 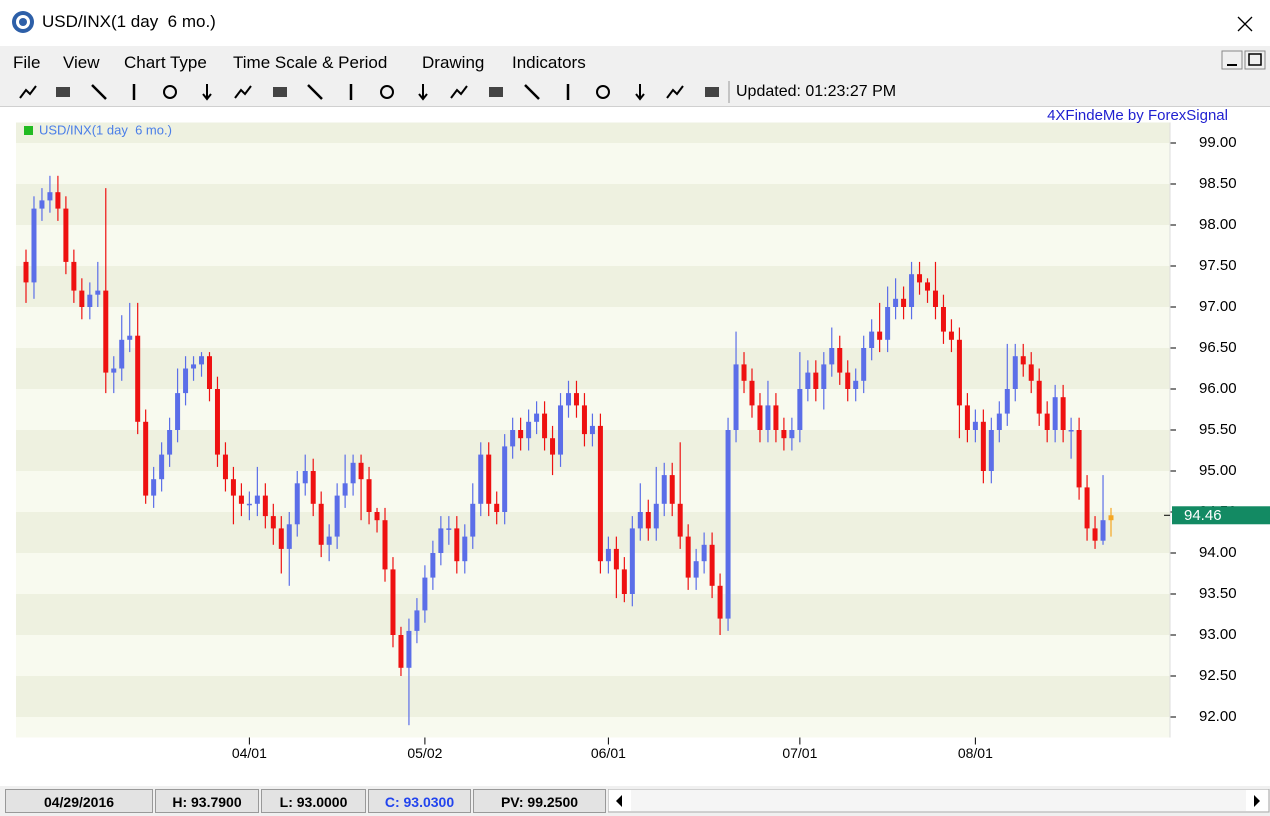 I want to click on y-tick-label: 94.00, so click(x=1218, y=552).